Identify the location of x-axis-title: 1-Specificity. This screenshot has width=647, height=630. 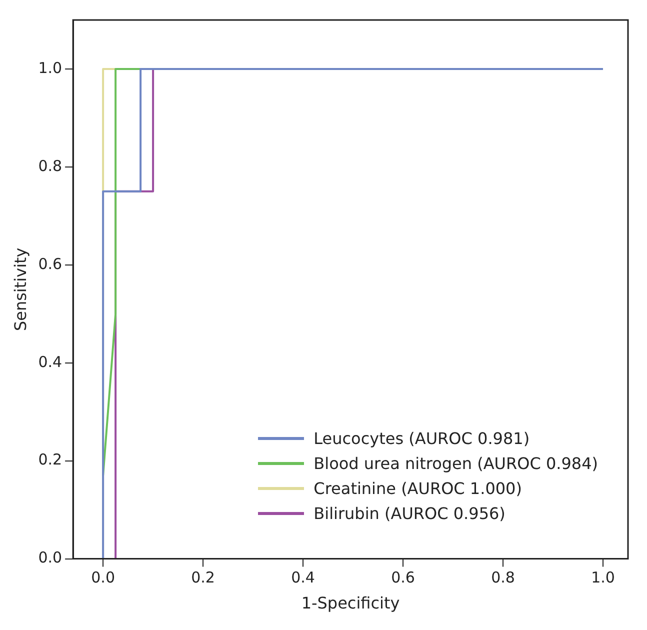
(350, 603).